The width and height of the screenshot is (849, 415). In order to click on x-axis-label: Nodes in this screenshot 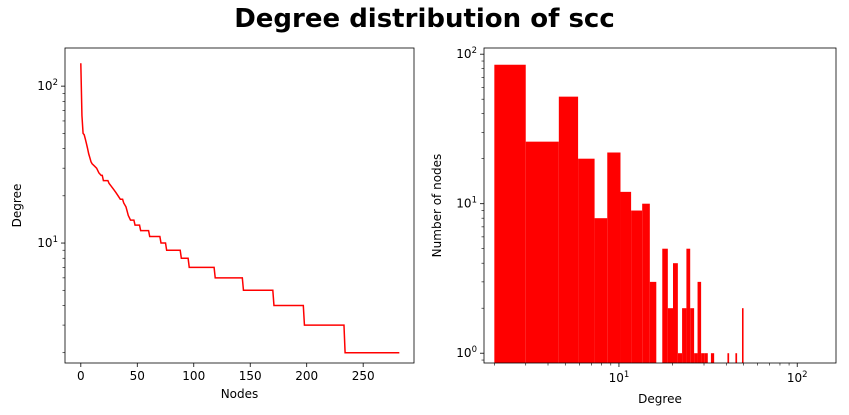, I will do `click(240, 394)`.